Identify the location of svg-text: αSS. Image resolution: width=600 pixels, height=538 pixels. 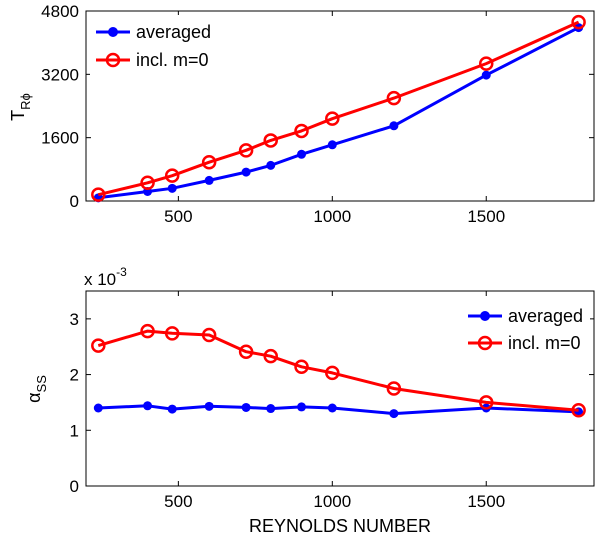
(36, 389).